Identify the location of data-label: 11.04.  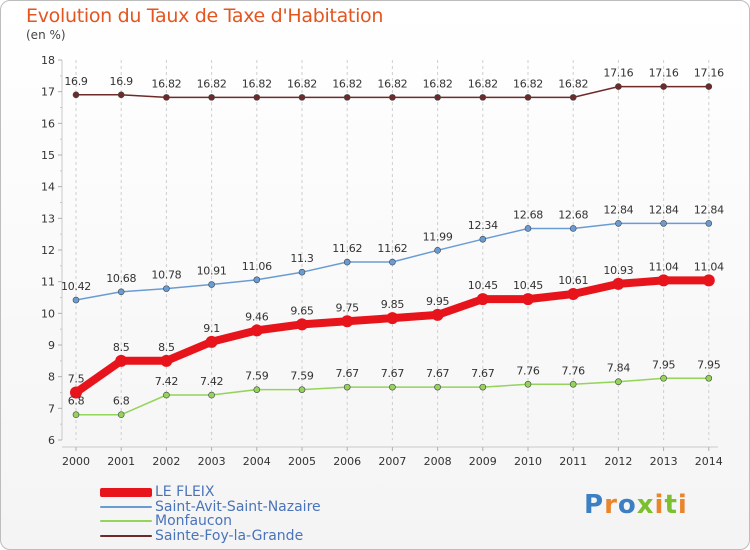
(709, 266).